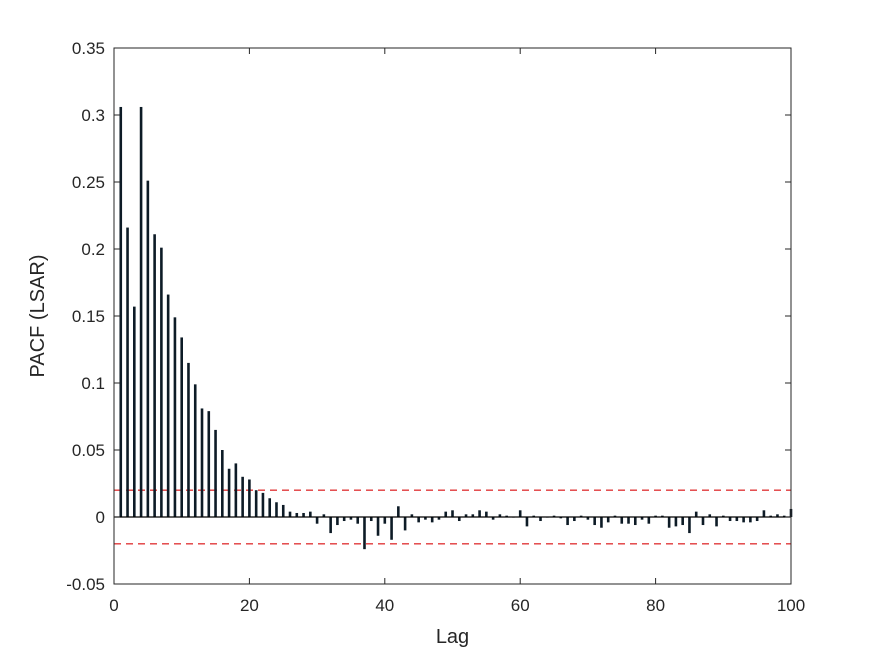 The width and height of the screenshot is (875, 656). What do you see at coordinates (93, 249) in the screenshot?
I see `y-tick-label: 0.2` at bounding box center [93, 249].